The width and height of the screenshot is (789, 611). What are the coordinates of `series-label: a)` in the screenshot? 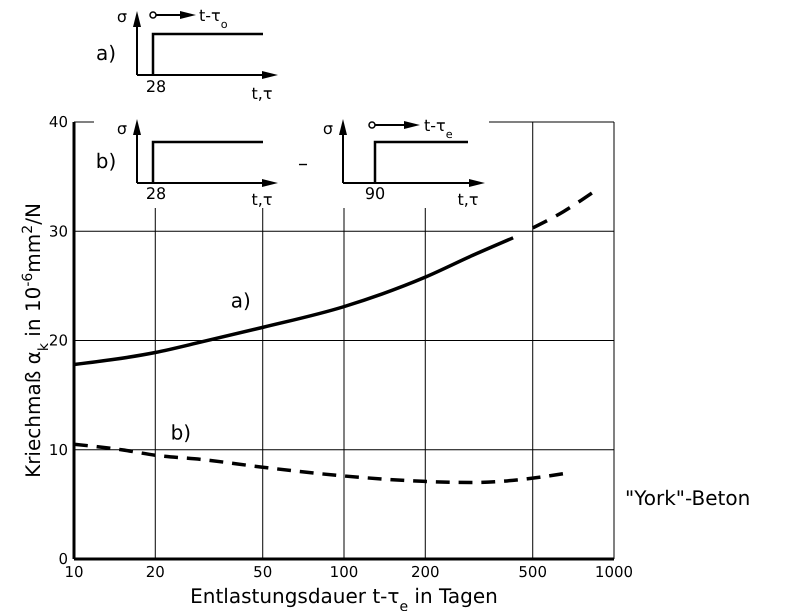 It's located at (240, 300).